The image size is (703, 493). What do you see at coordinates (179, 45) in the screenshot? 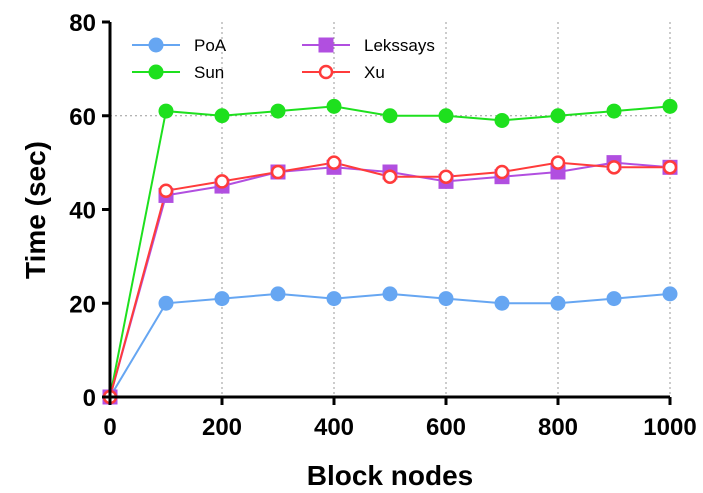
I see `legend-item: PoA` at bounding box center [179, 45].